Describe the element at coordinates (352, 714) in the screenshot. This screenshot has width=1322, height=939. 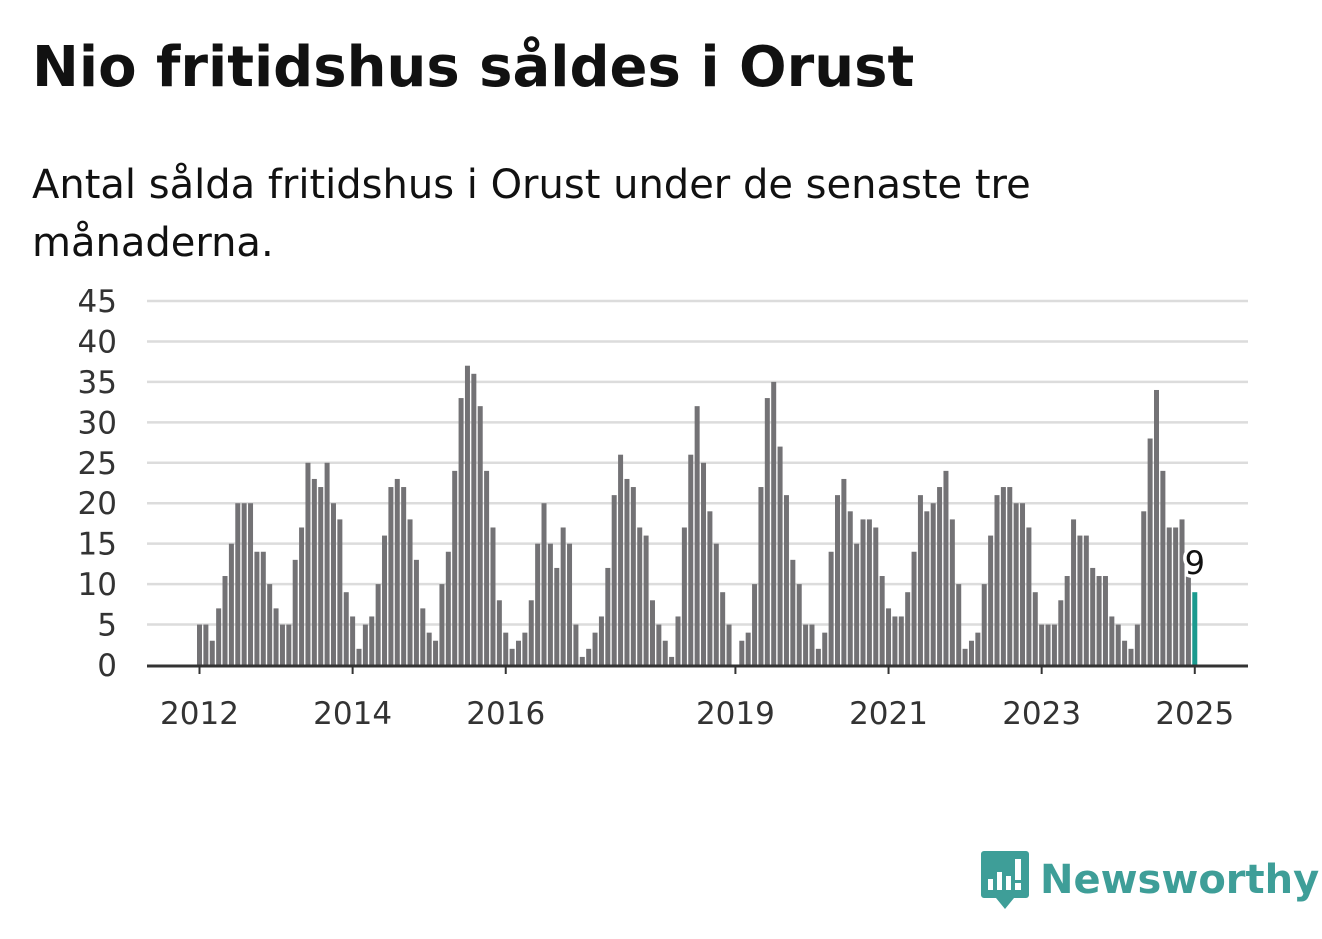
I see `x-tick-label: 2014` at that location.